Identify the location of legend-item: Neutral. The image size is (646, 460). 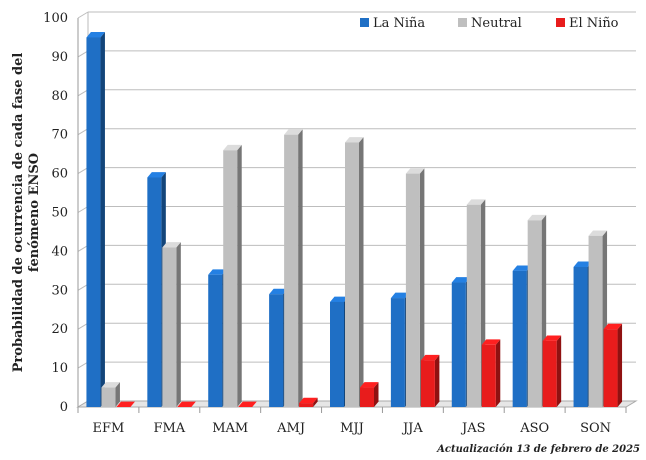
(490, 23).